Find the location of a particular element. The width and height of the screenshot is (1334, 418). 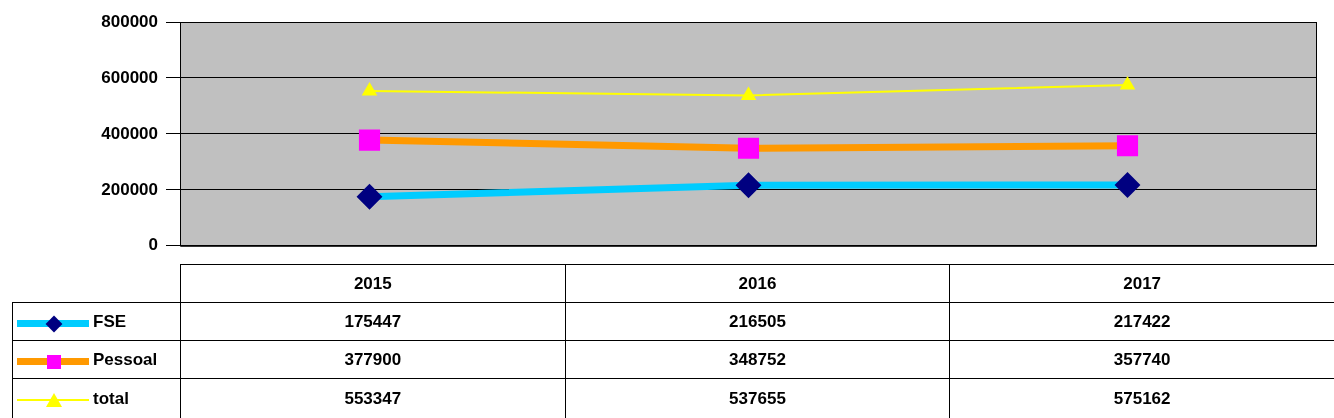

x-tick-label: 2016 is located at coordinates (757, 283).